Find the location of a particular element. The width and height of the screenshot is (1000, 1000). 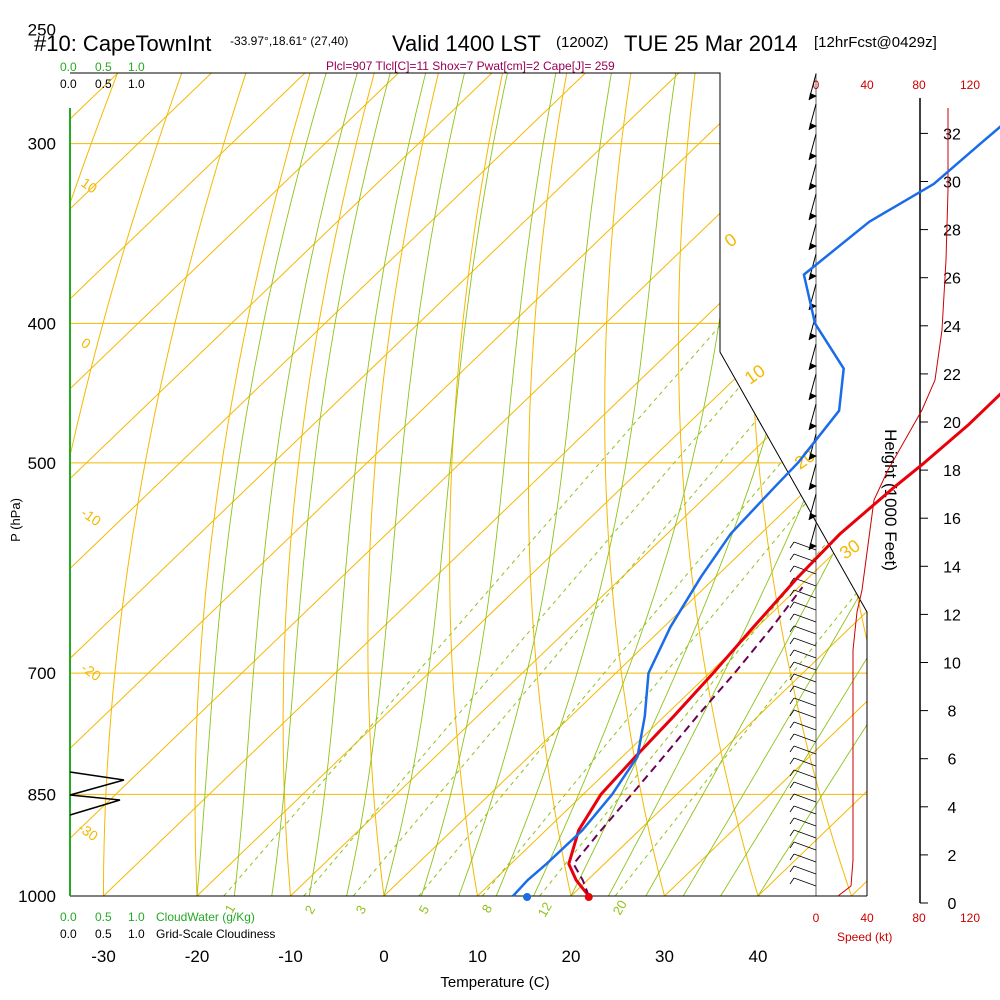

moist-adiabat--8 is located at coordinates (376, 484).